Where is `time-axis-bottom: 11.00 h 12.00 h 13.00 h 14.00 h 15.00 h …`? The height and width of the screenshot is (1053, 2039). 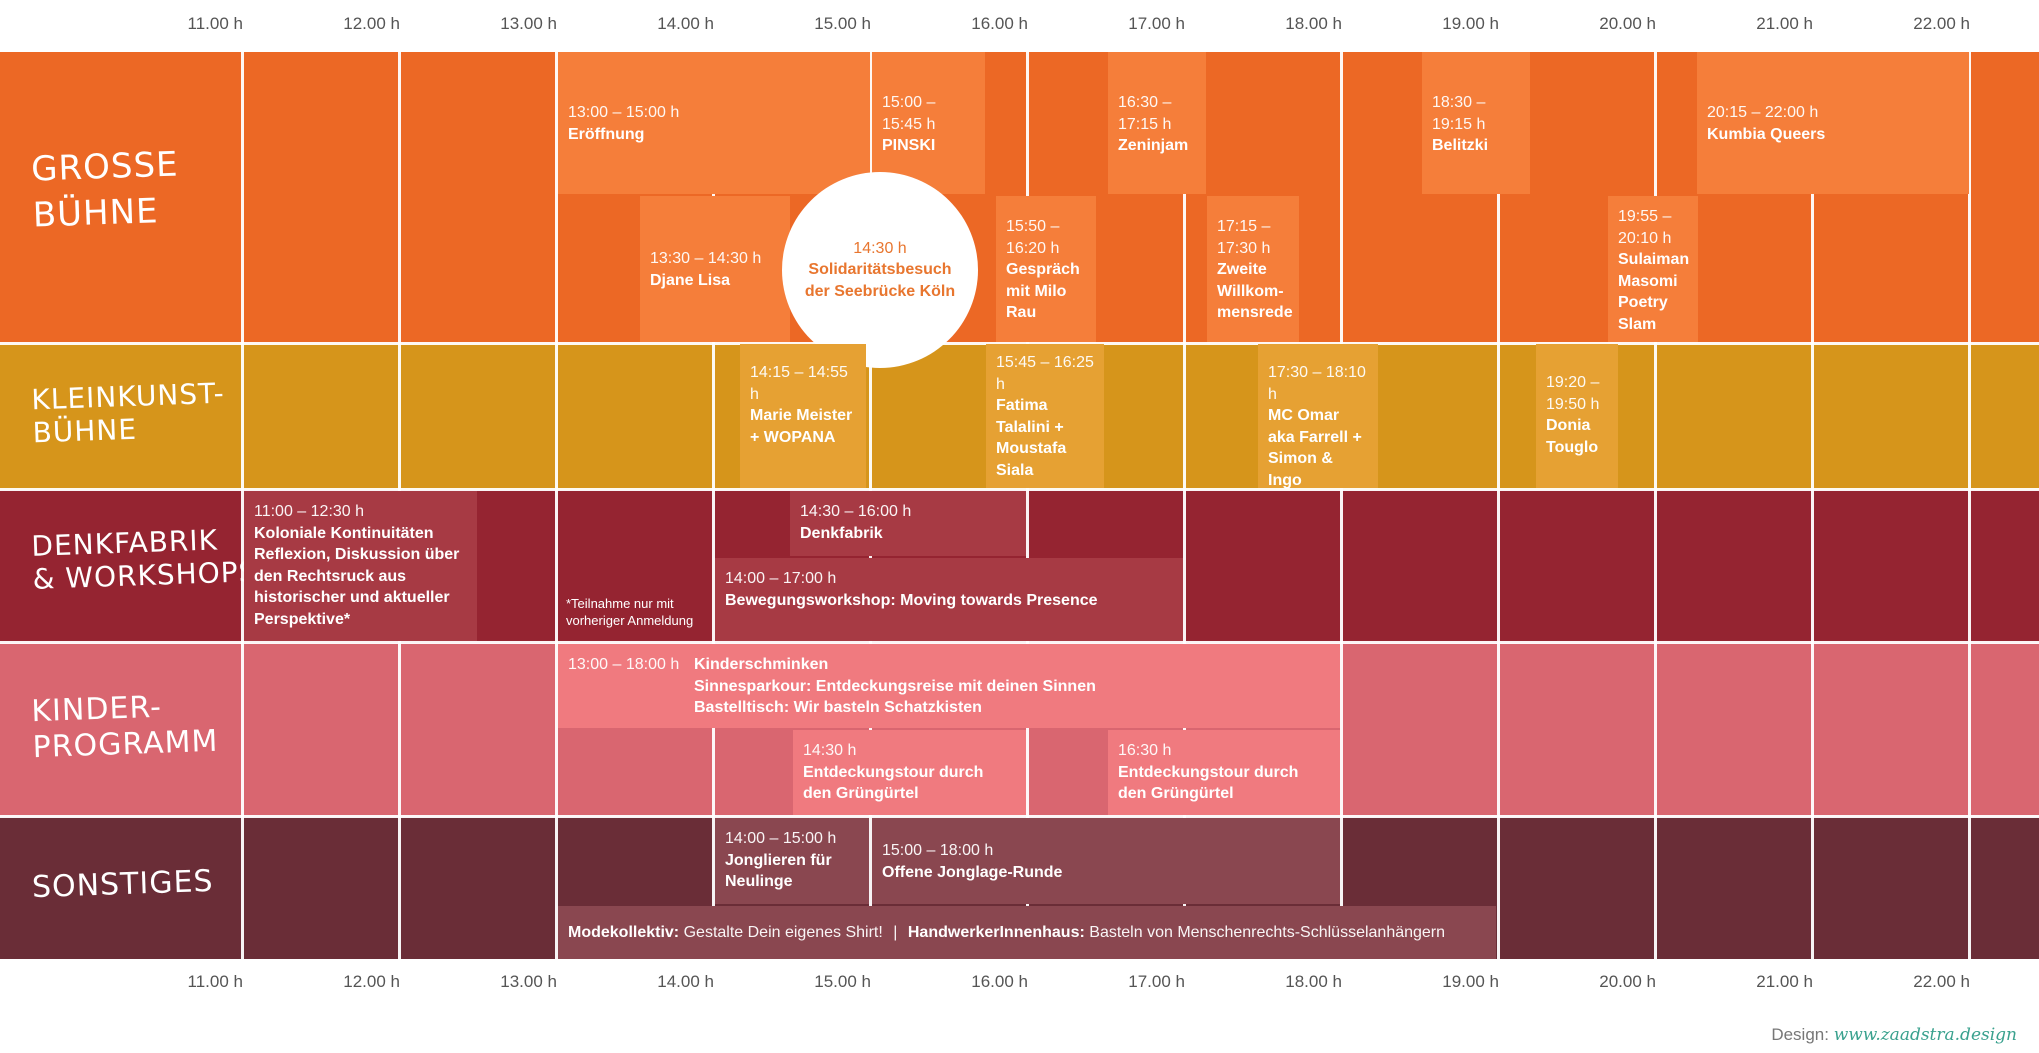 time-axis-bottom: 11.00 h 12.00 h 13.00 h 14.00 h 15.00 h … is located at coordinates (1019, 985).